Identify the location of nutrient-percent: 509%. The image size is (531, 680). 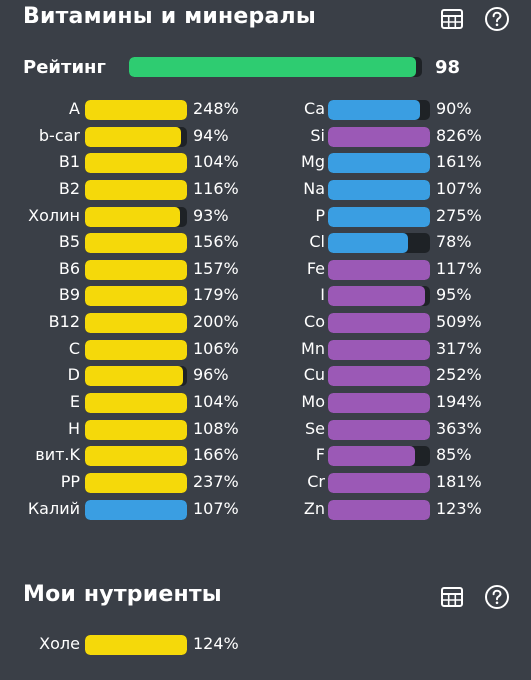
(459, 322).